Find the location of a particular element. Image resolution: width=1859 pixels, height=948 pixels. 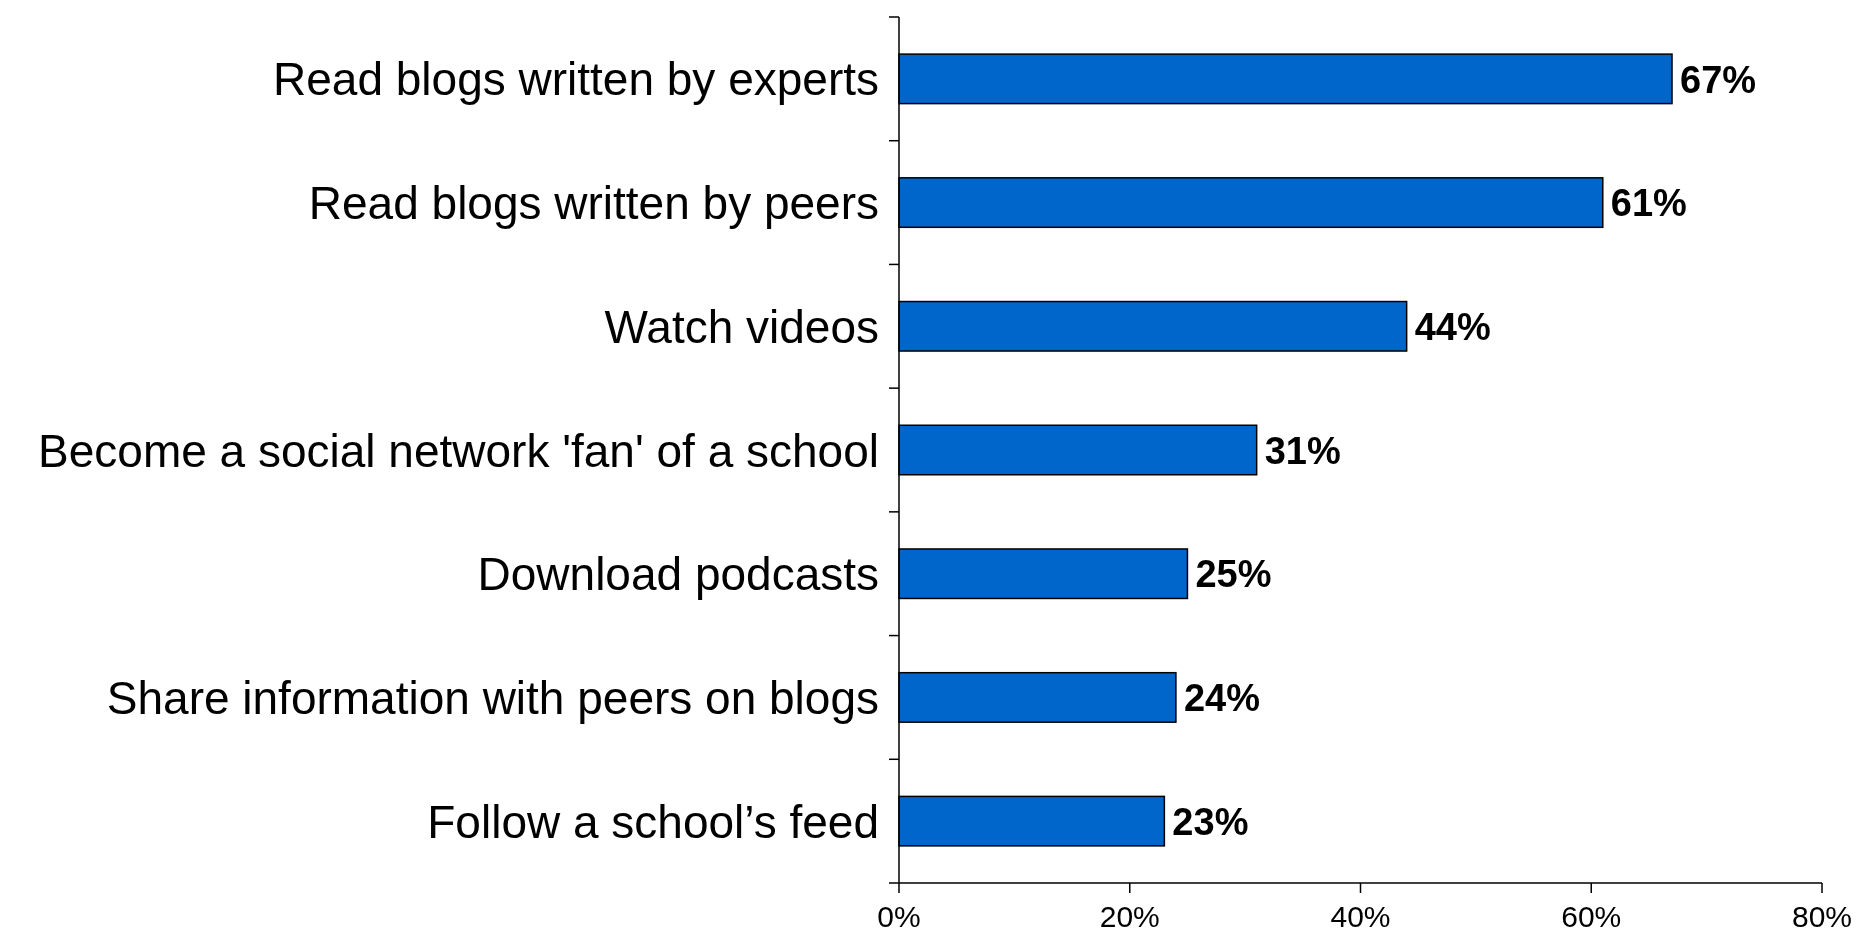

y-tick-label: Follow a school’s feed is located at coordinates (653, 821).